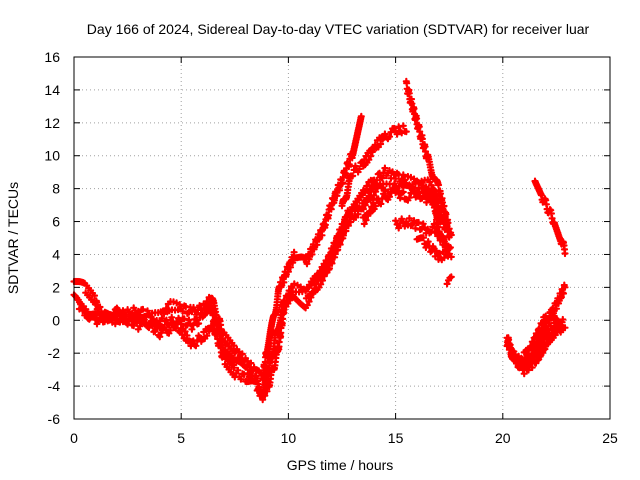 The height and width of the screenshot is (480, 640). I want to click on y-tick-label: -2, so click(54, 353).